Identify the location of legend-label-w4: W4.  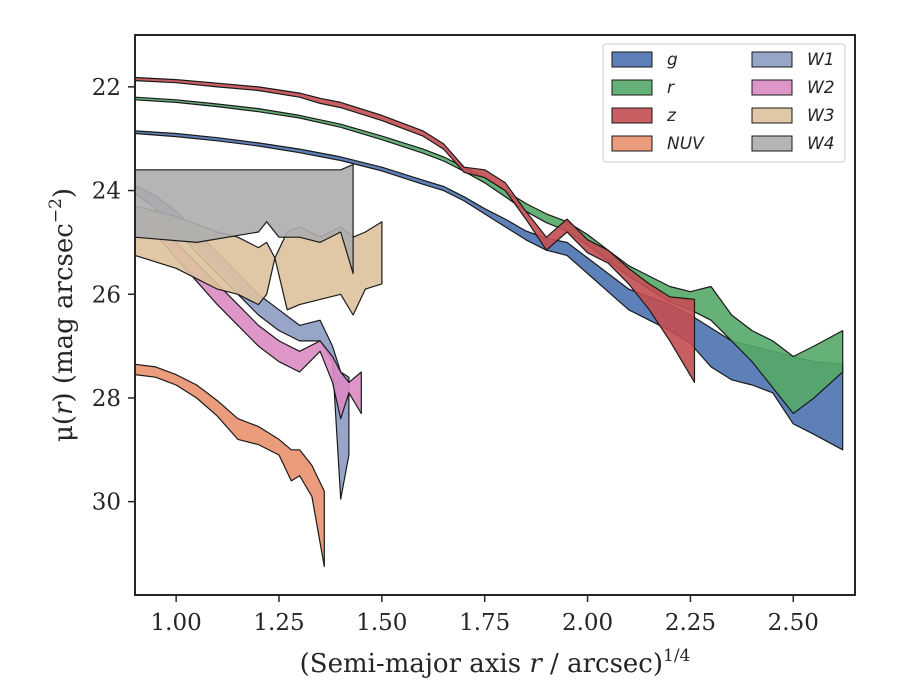
(821, 144).